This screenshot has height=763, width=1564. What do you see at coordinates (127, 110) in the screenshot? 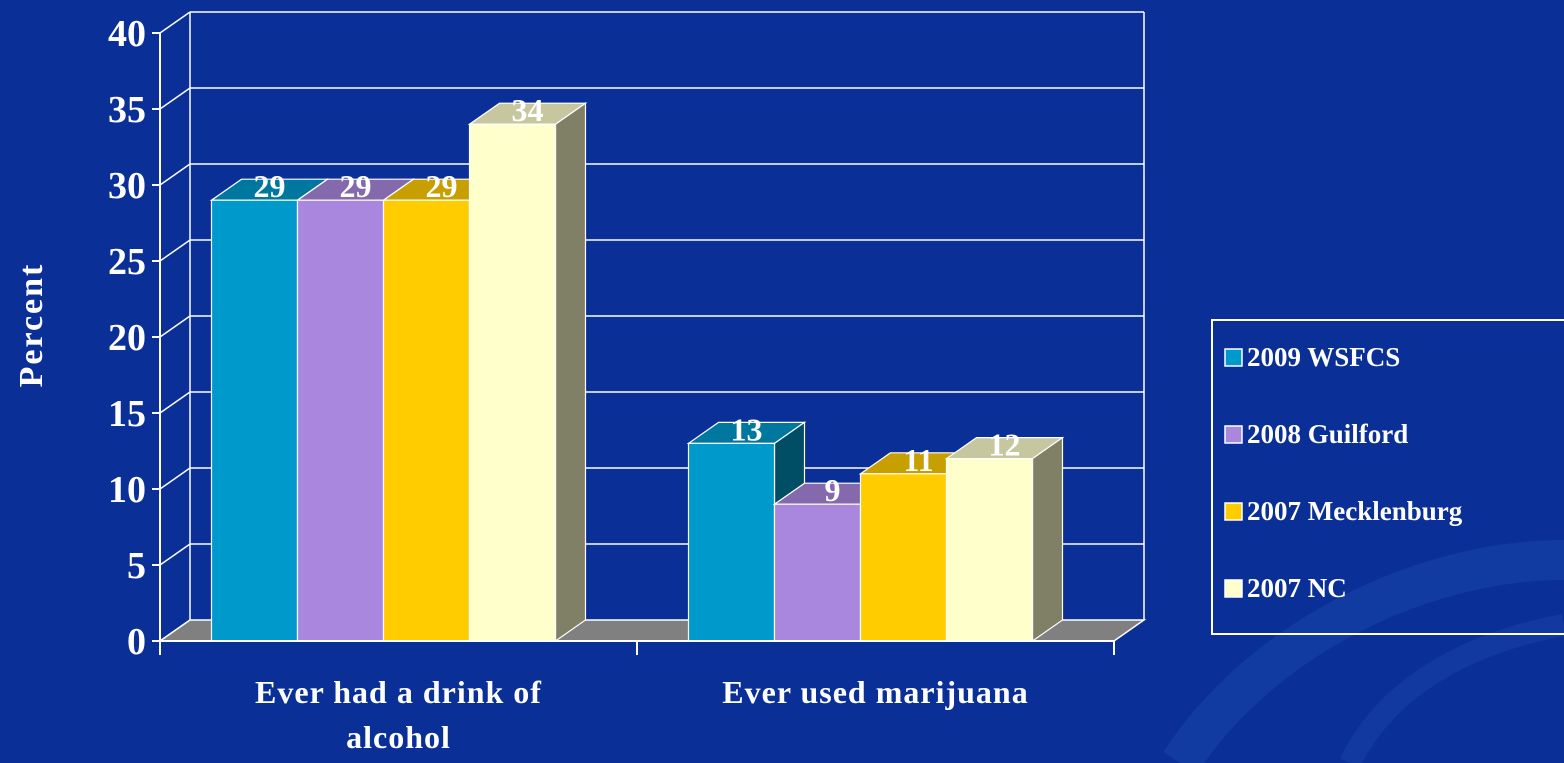
I see `y-tick-label: 35` at bounding box center [127, 110].